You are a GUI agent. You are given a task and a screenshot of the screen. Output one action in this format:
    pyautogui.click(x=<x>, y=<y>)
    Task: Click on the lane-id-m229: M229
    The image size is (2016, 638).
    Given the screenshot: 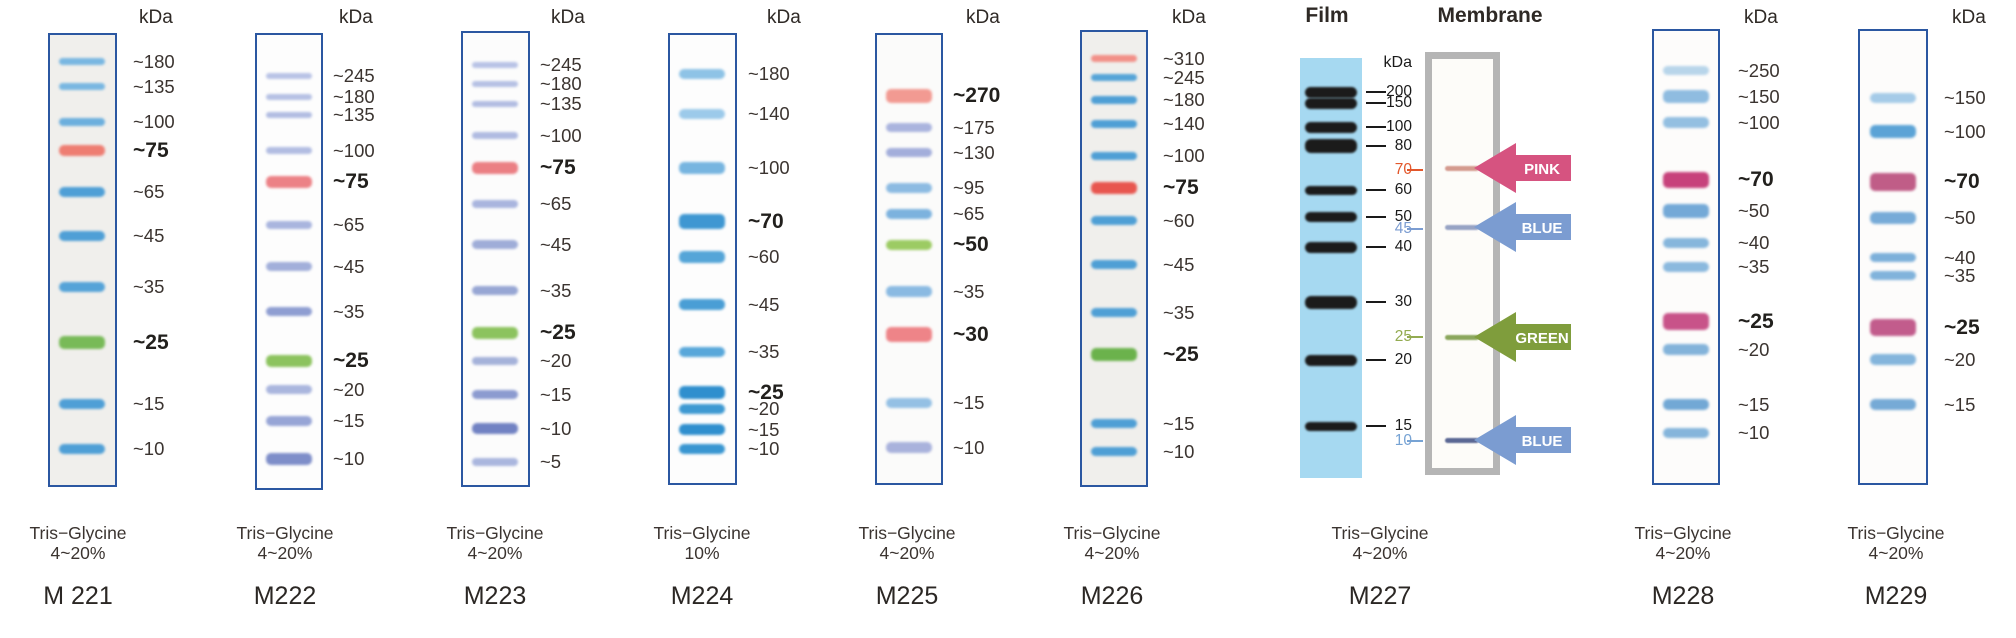 What is the action you would take?
    pyautogui.click(x=1896, y=596)
    